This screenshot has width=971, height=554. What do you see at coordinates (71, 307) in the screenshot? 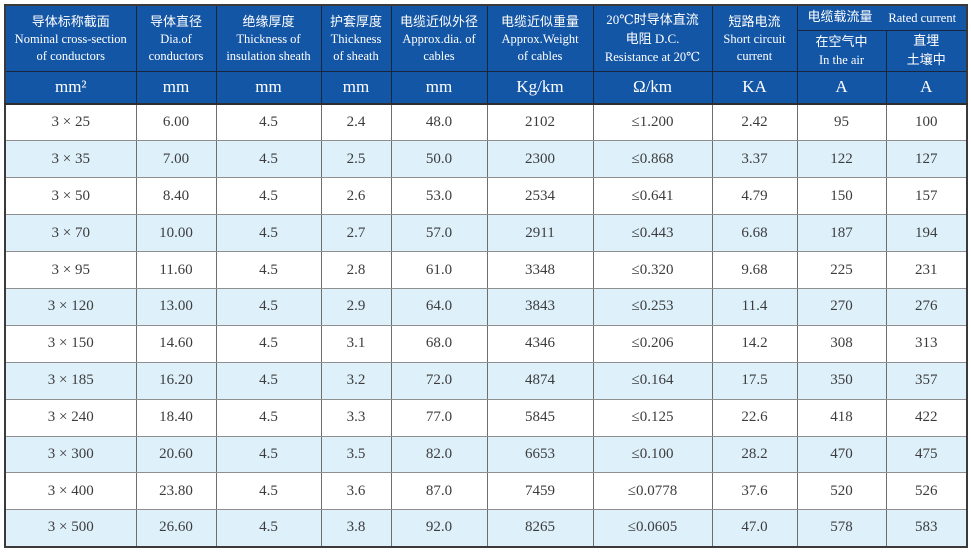
I see `cell: 3 × 120` at bounding box center [71, 307].